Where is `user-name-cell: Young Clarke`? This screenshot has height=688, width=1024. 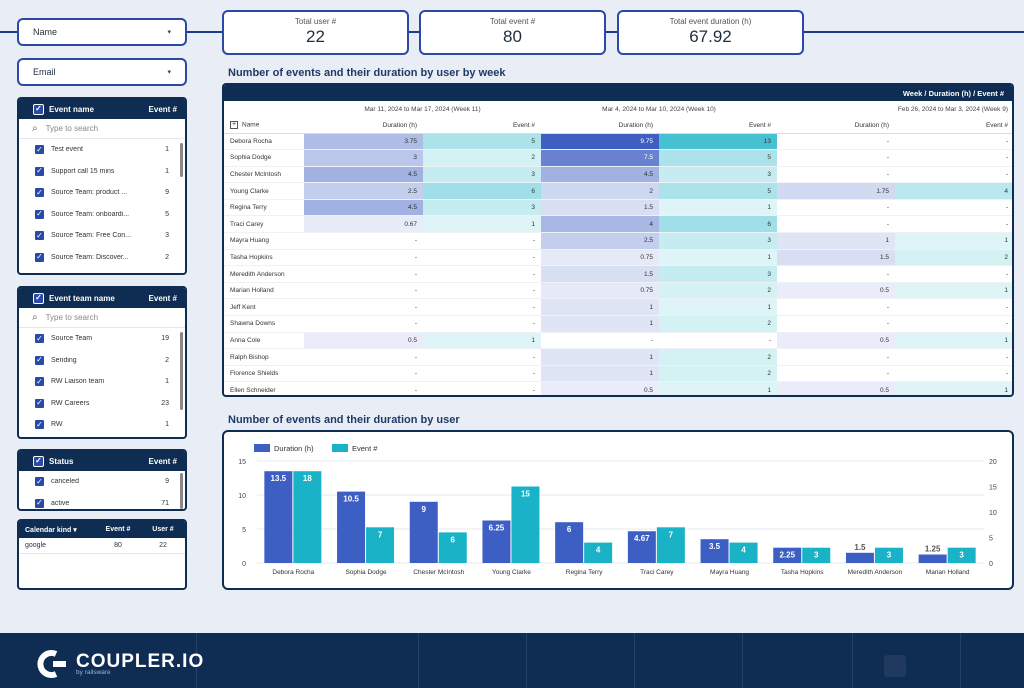 user-name-cell: Young Clarke is located at coordinates (264, 191).